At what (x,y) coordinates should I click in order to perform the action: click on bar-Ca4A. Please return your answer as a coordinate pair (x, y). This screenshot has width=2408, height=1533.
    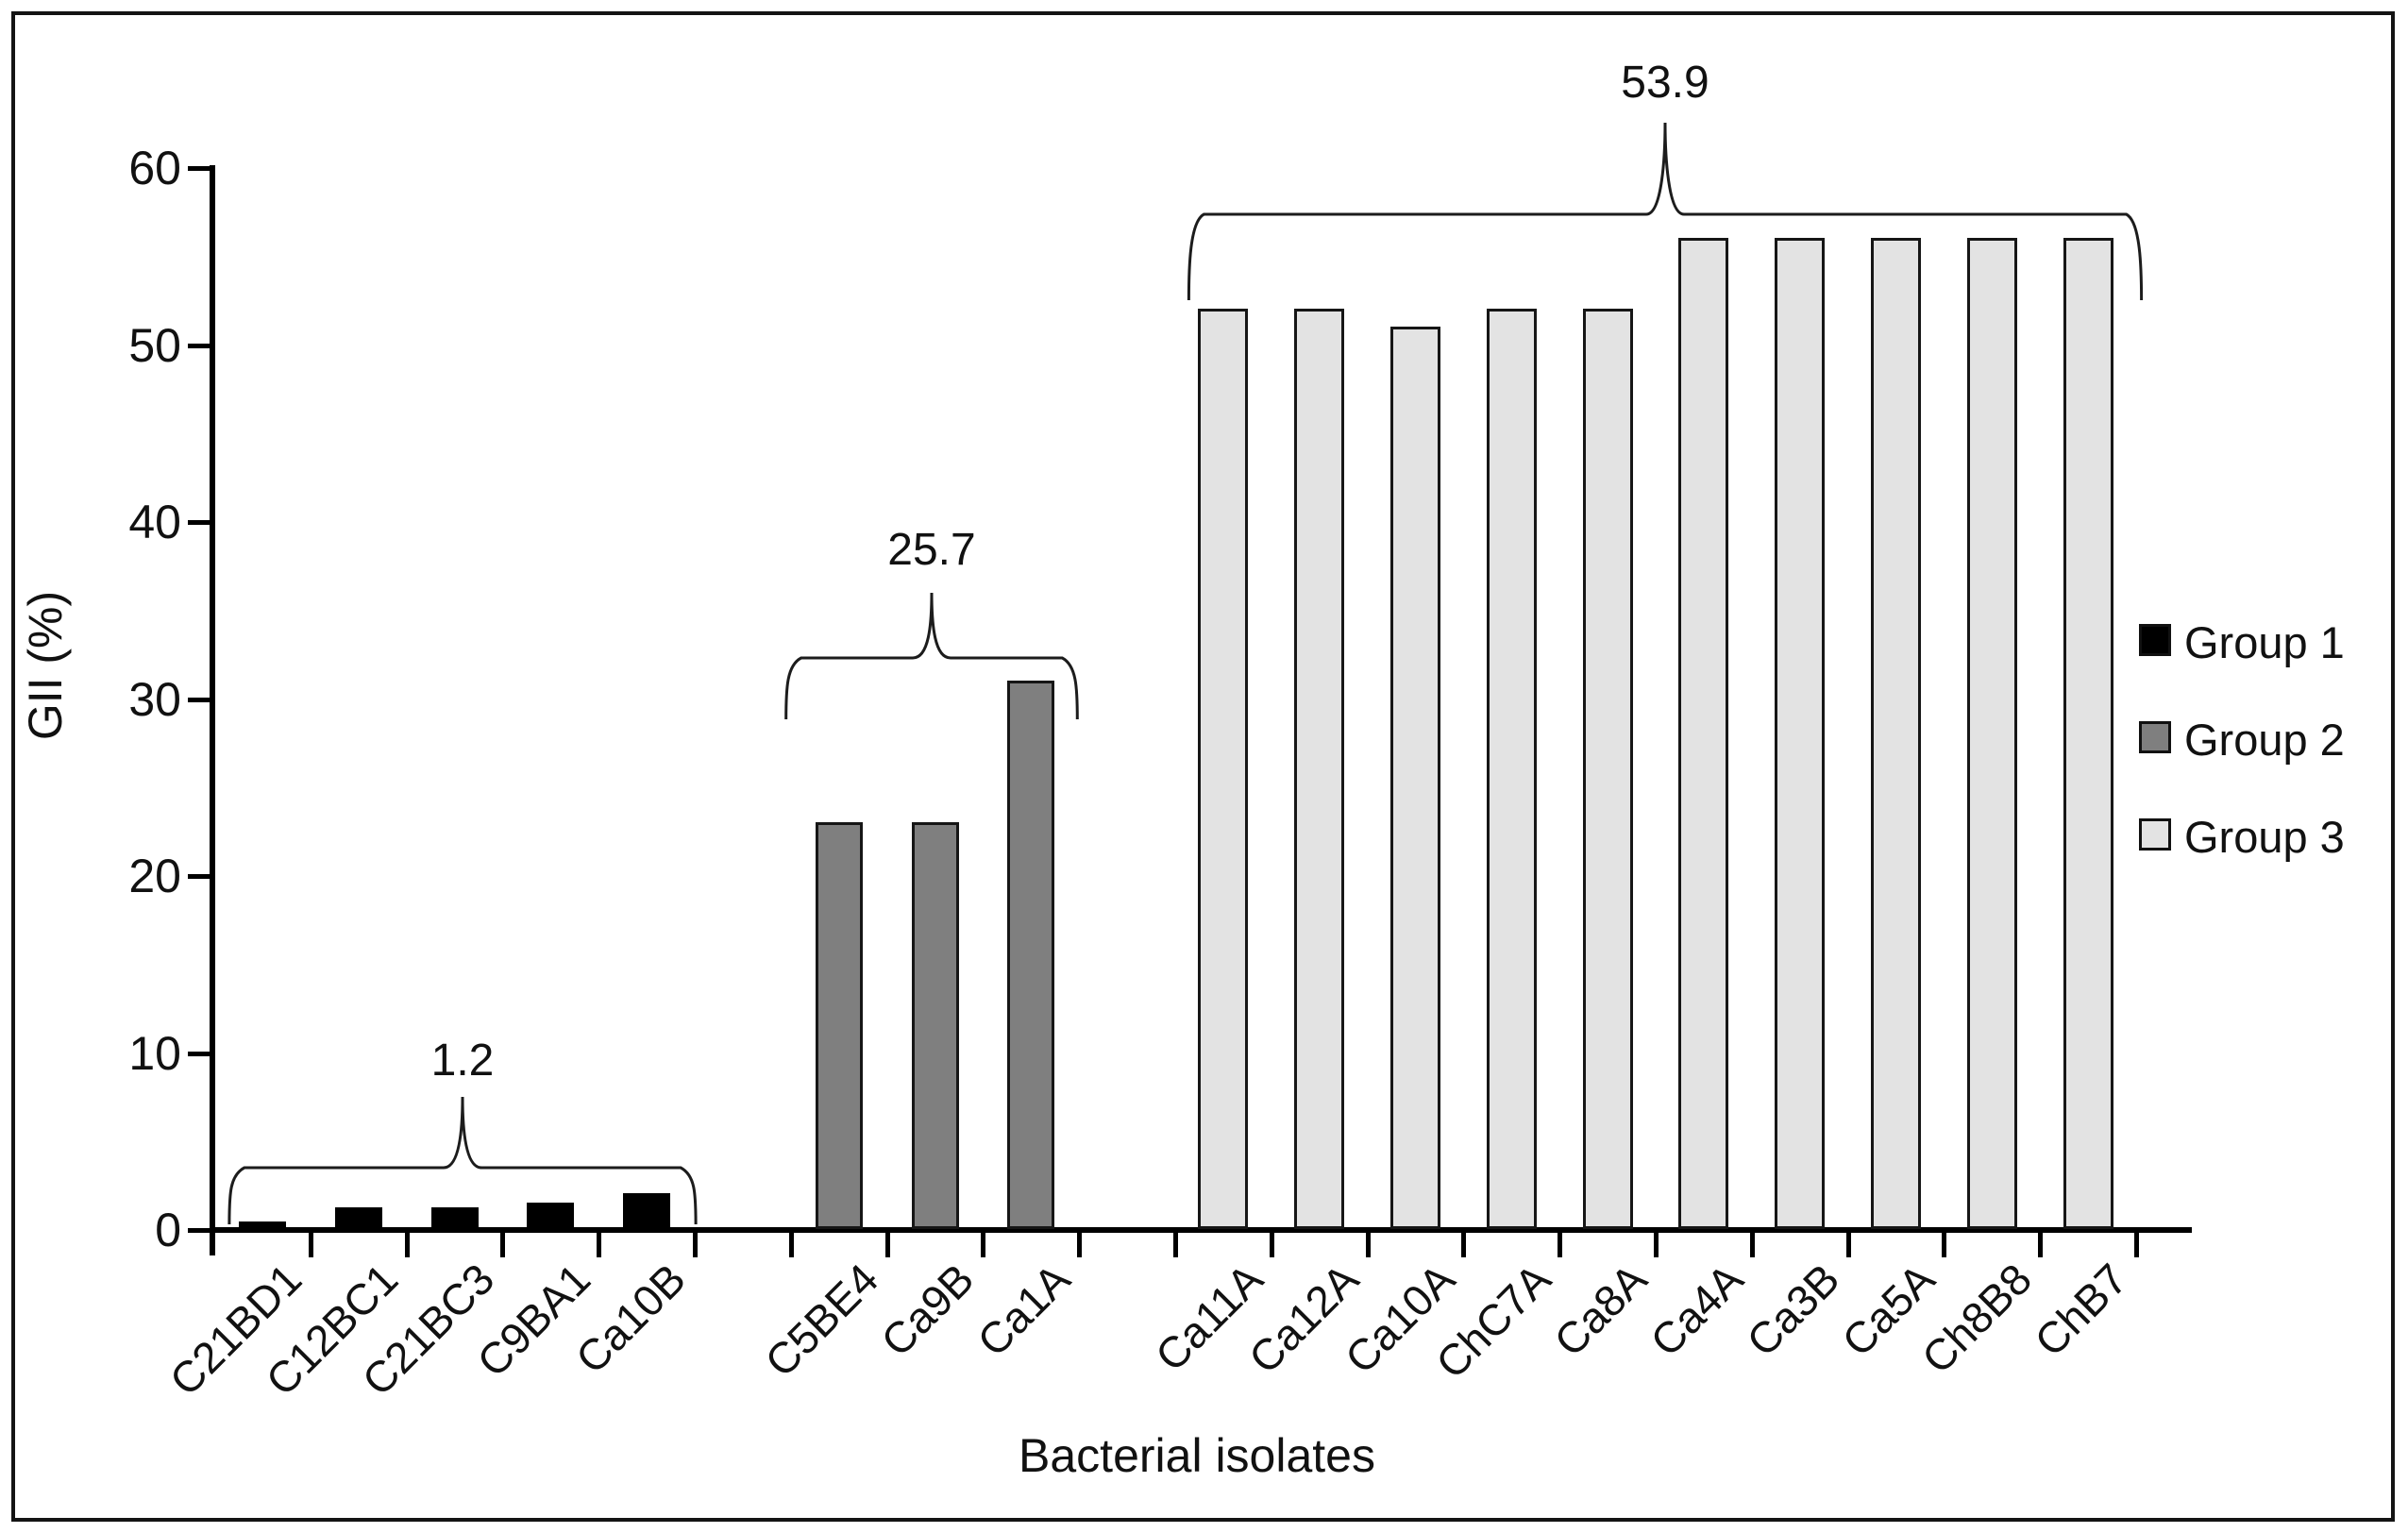
    Looking at the image, I should click on (1703, 733).